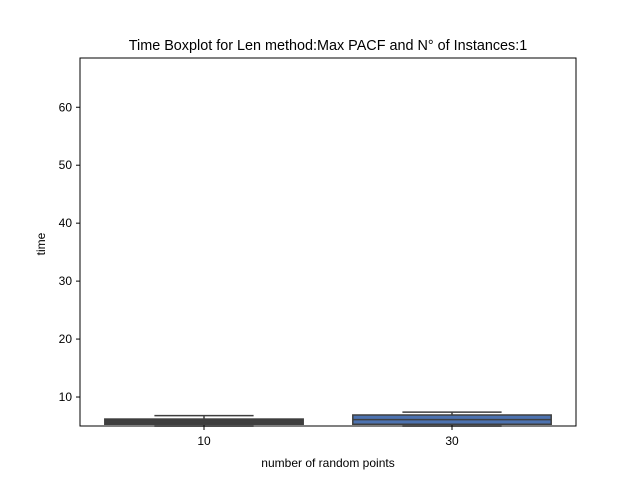 Image resolution: width=640 pixels, height=480 pixels. What do you see at coordinates (66, 339) in the screenshot?
I see `y-tick-label: 20` at bounding box center [66, 339].